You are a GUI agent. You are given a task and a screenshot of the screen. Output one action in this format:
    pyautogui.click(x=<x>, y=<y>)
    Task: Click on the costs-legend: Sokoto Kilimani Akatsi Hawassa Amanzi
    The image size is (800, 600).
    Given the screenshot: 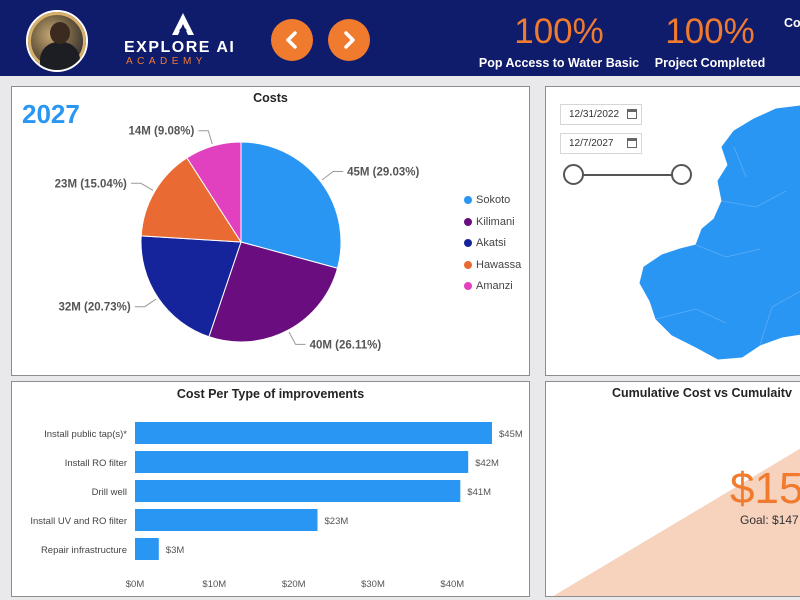 What is the action you would take?
    pyautogui.click(x=492, y=247)
    